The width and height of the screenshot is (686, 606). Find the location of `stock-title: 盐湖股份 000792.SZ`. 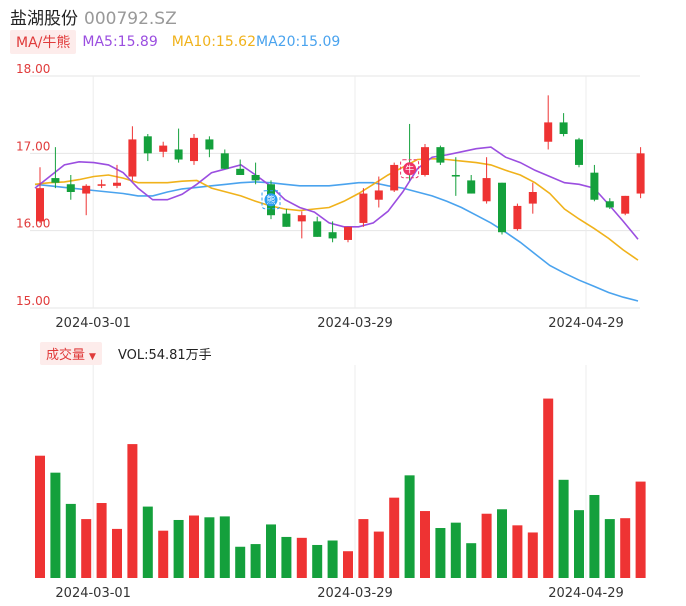

stock-title: 盐湖股份 000792.SZ is located at coordinates (93, 16).